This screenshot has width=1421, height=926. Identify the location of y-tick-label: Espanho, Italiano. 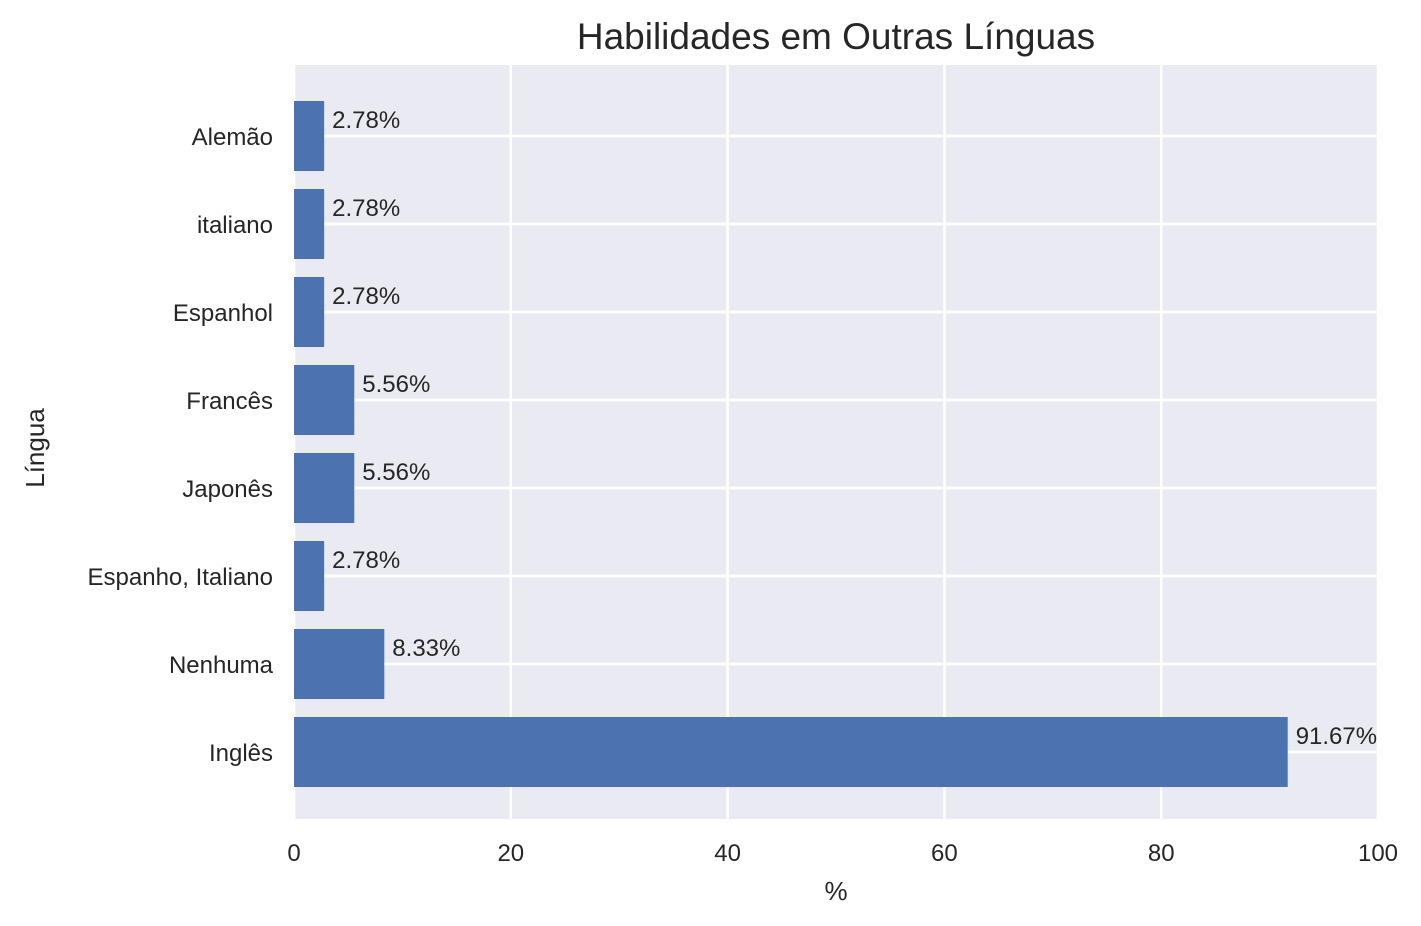
(180, 577).